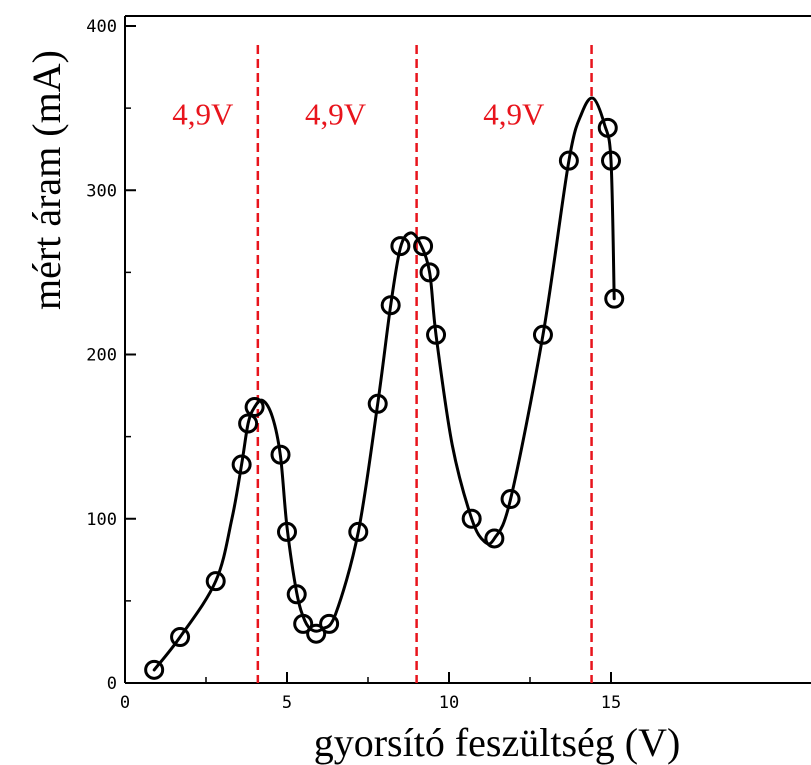 The height and width of the screenshot is (765, 811). I want to click on y-tick-label: 100, so click(101, 520).